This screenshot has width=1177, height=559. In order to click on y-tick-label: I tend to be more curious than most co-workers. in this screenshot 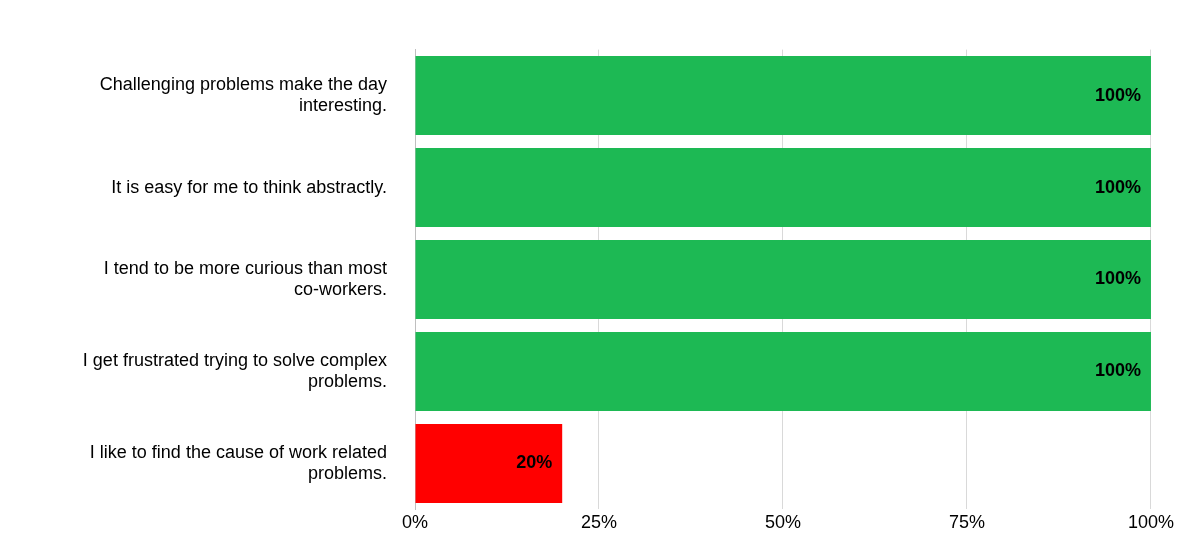, I will do `click(245, 278)`.